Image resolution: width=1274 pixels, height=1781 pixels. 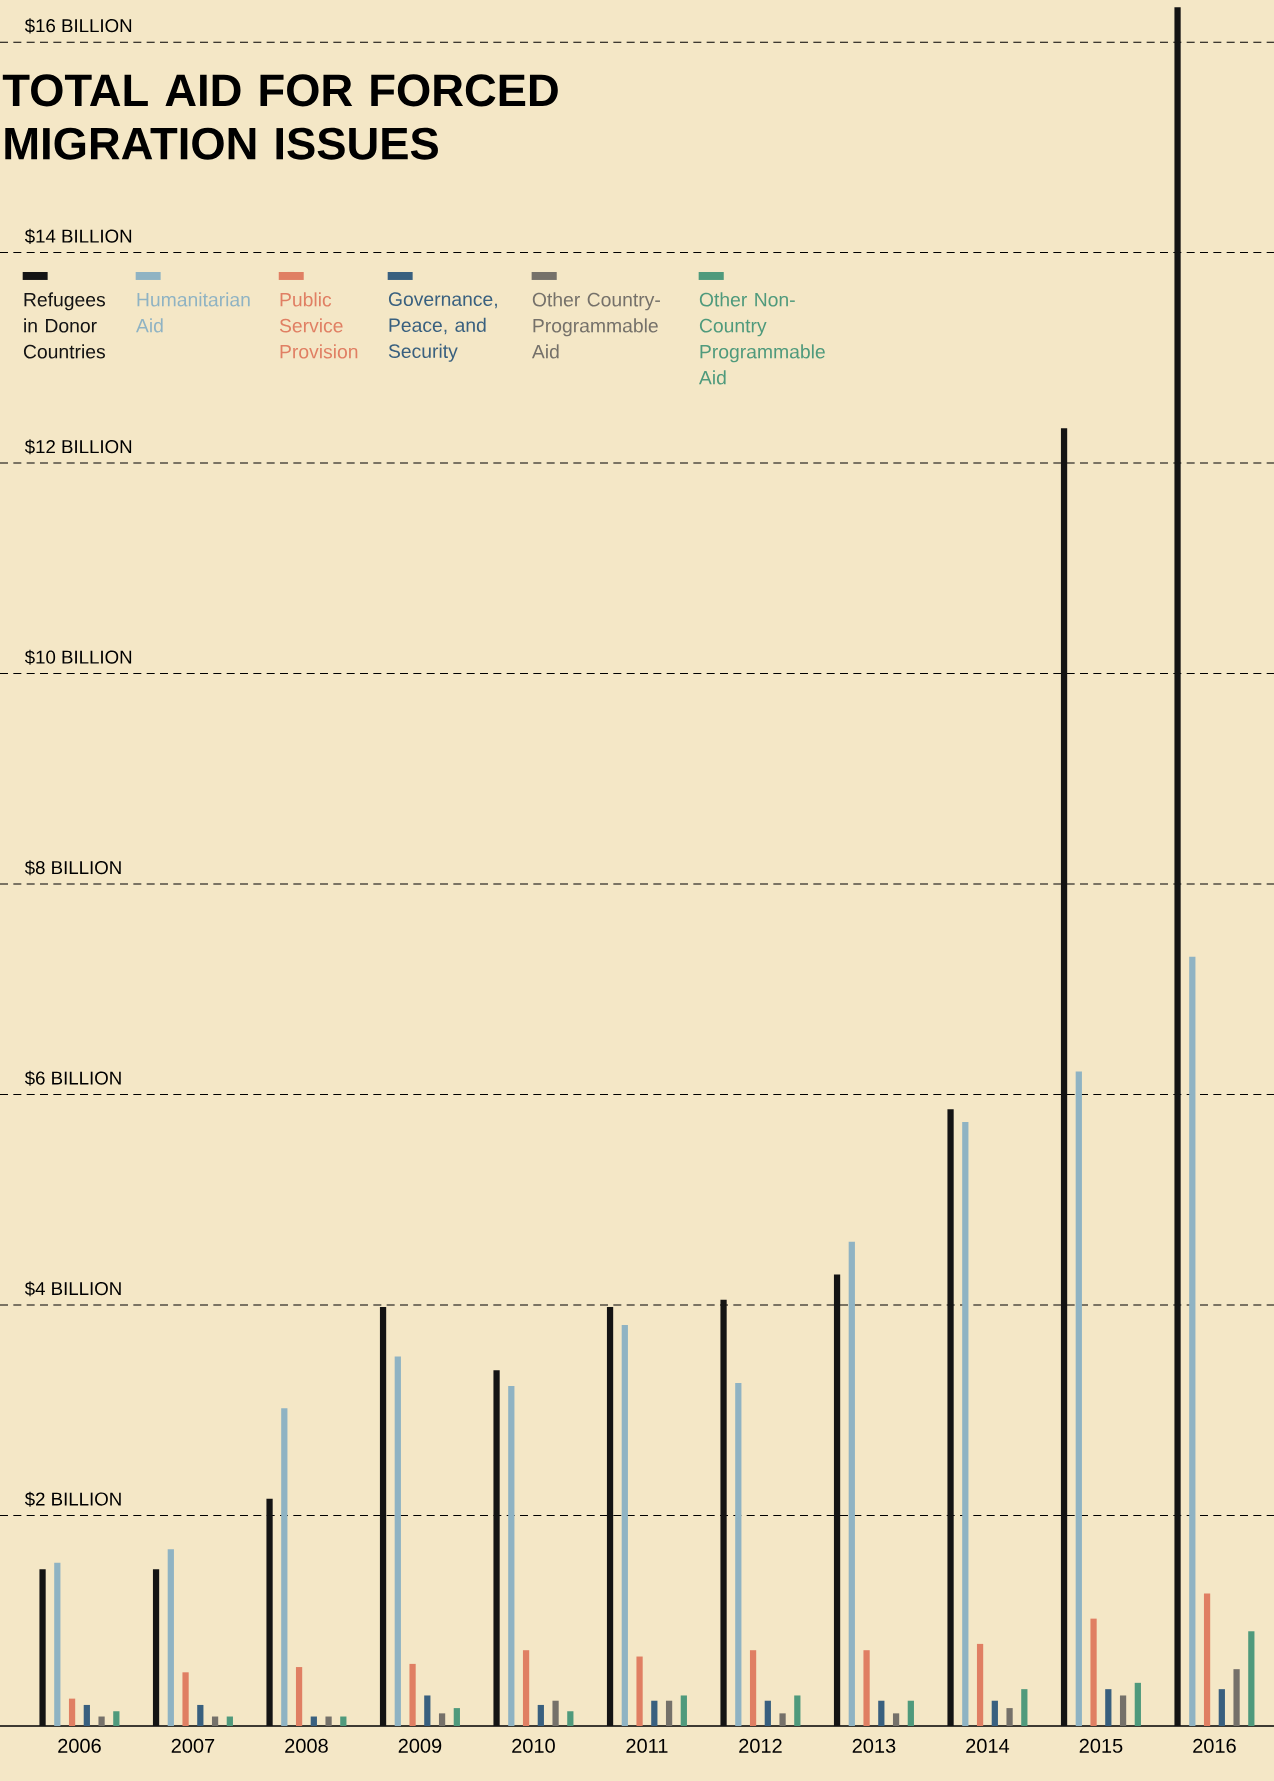 I want to click on y-tick-label: $6 BILLION, so click(x=72, y=1078).